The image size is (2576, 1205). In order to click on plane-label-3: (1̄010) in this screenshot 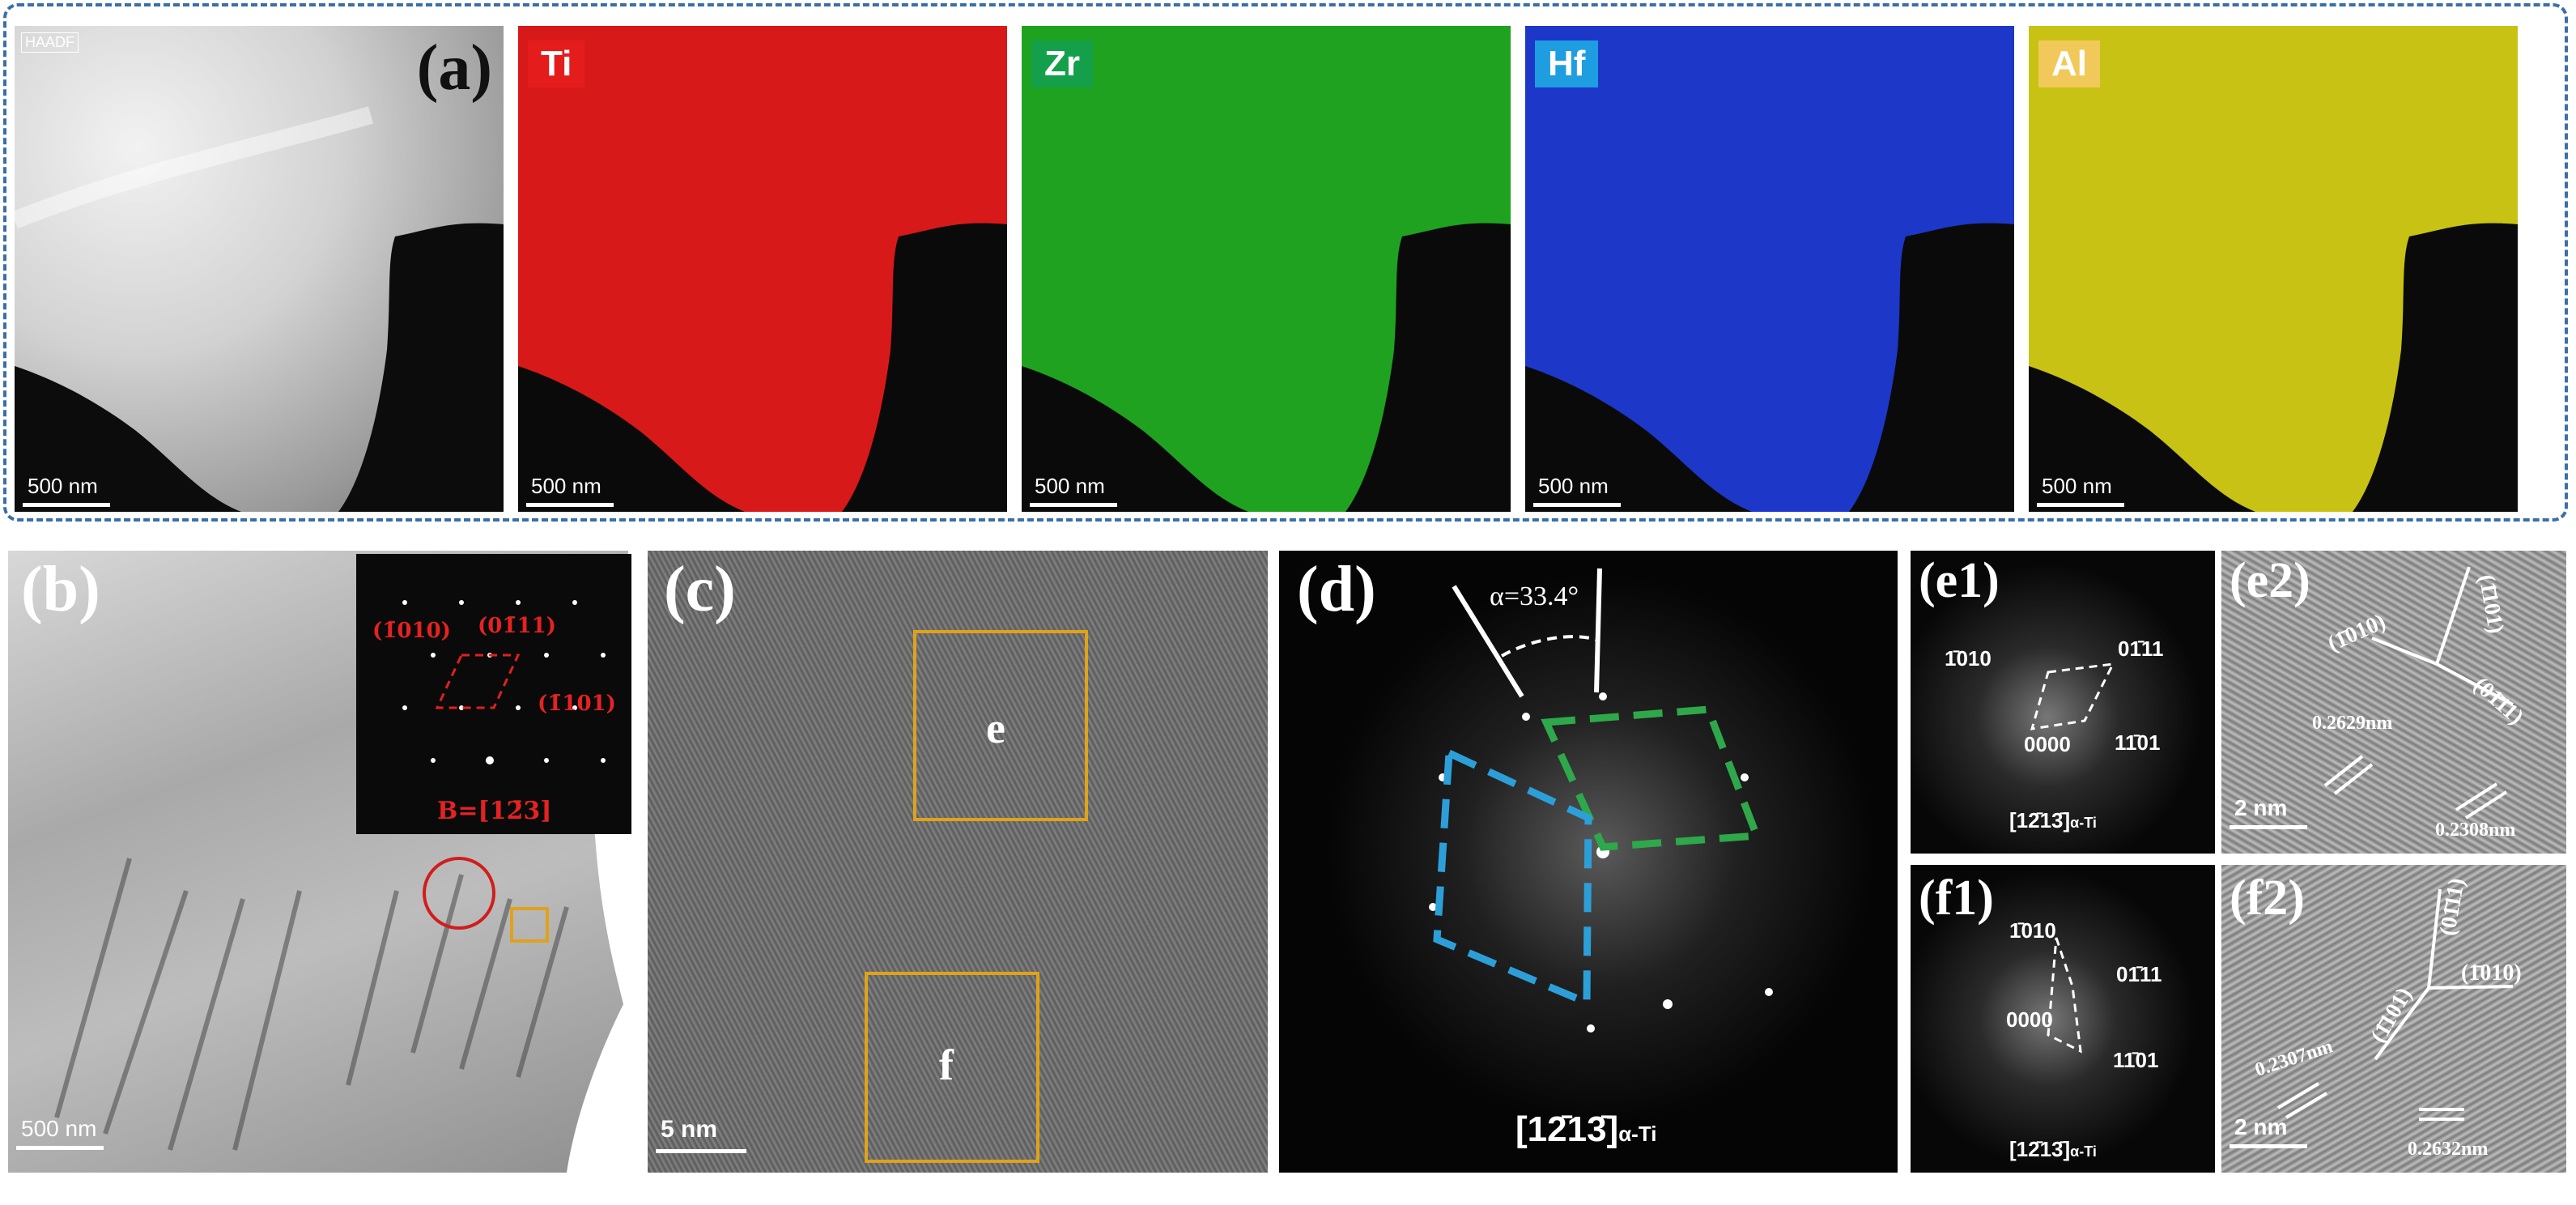, I will do `click(2491, 973)`.